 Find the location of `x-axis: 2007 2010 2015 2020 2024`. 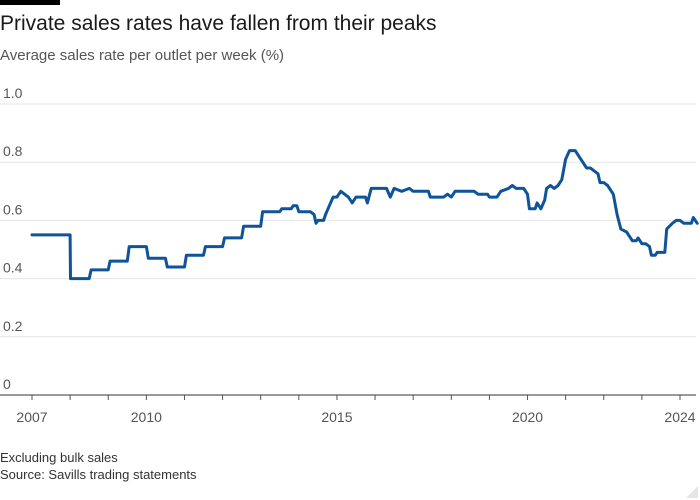

x-axis: 2007 2010 2015 2020 2024 is located at coordinates (348, 409).